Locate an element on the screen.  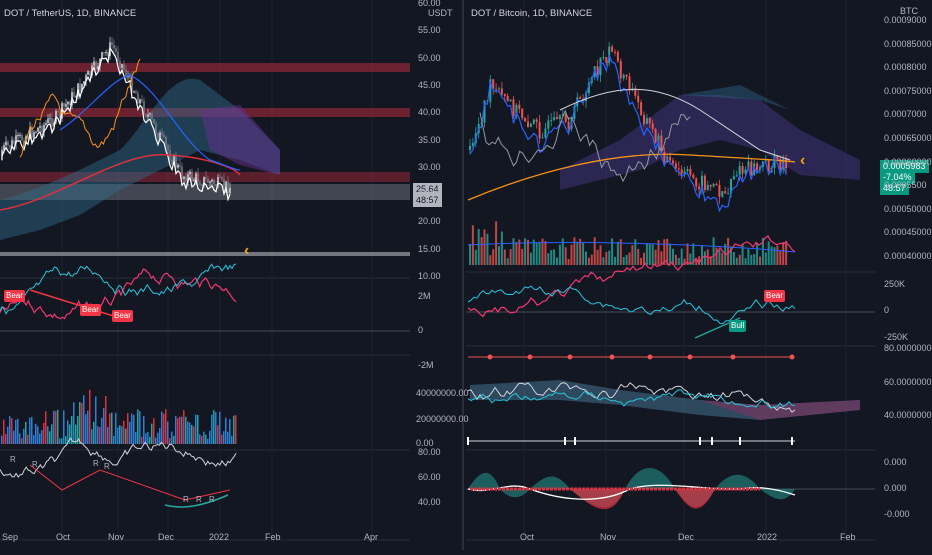
left-scroll-back-icon: ‹ is located at coordinates (247, 250).